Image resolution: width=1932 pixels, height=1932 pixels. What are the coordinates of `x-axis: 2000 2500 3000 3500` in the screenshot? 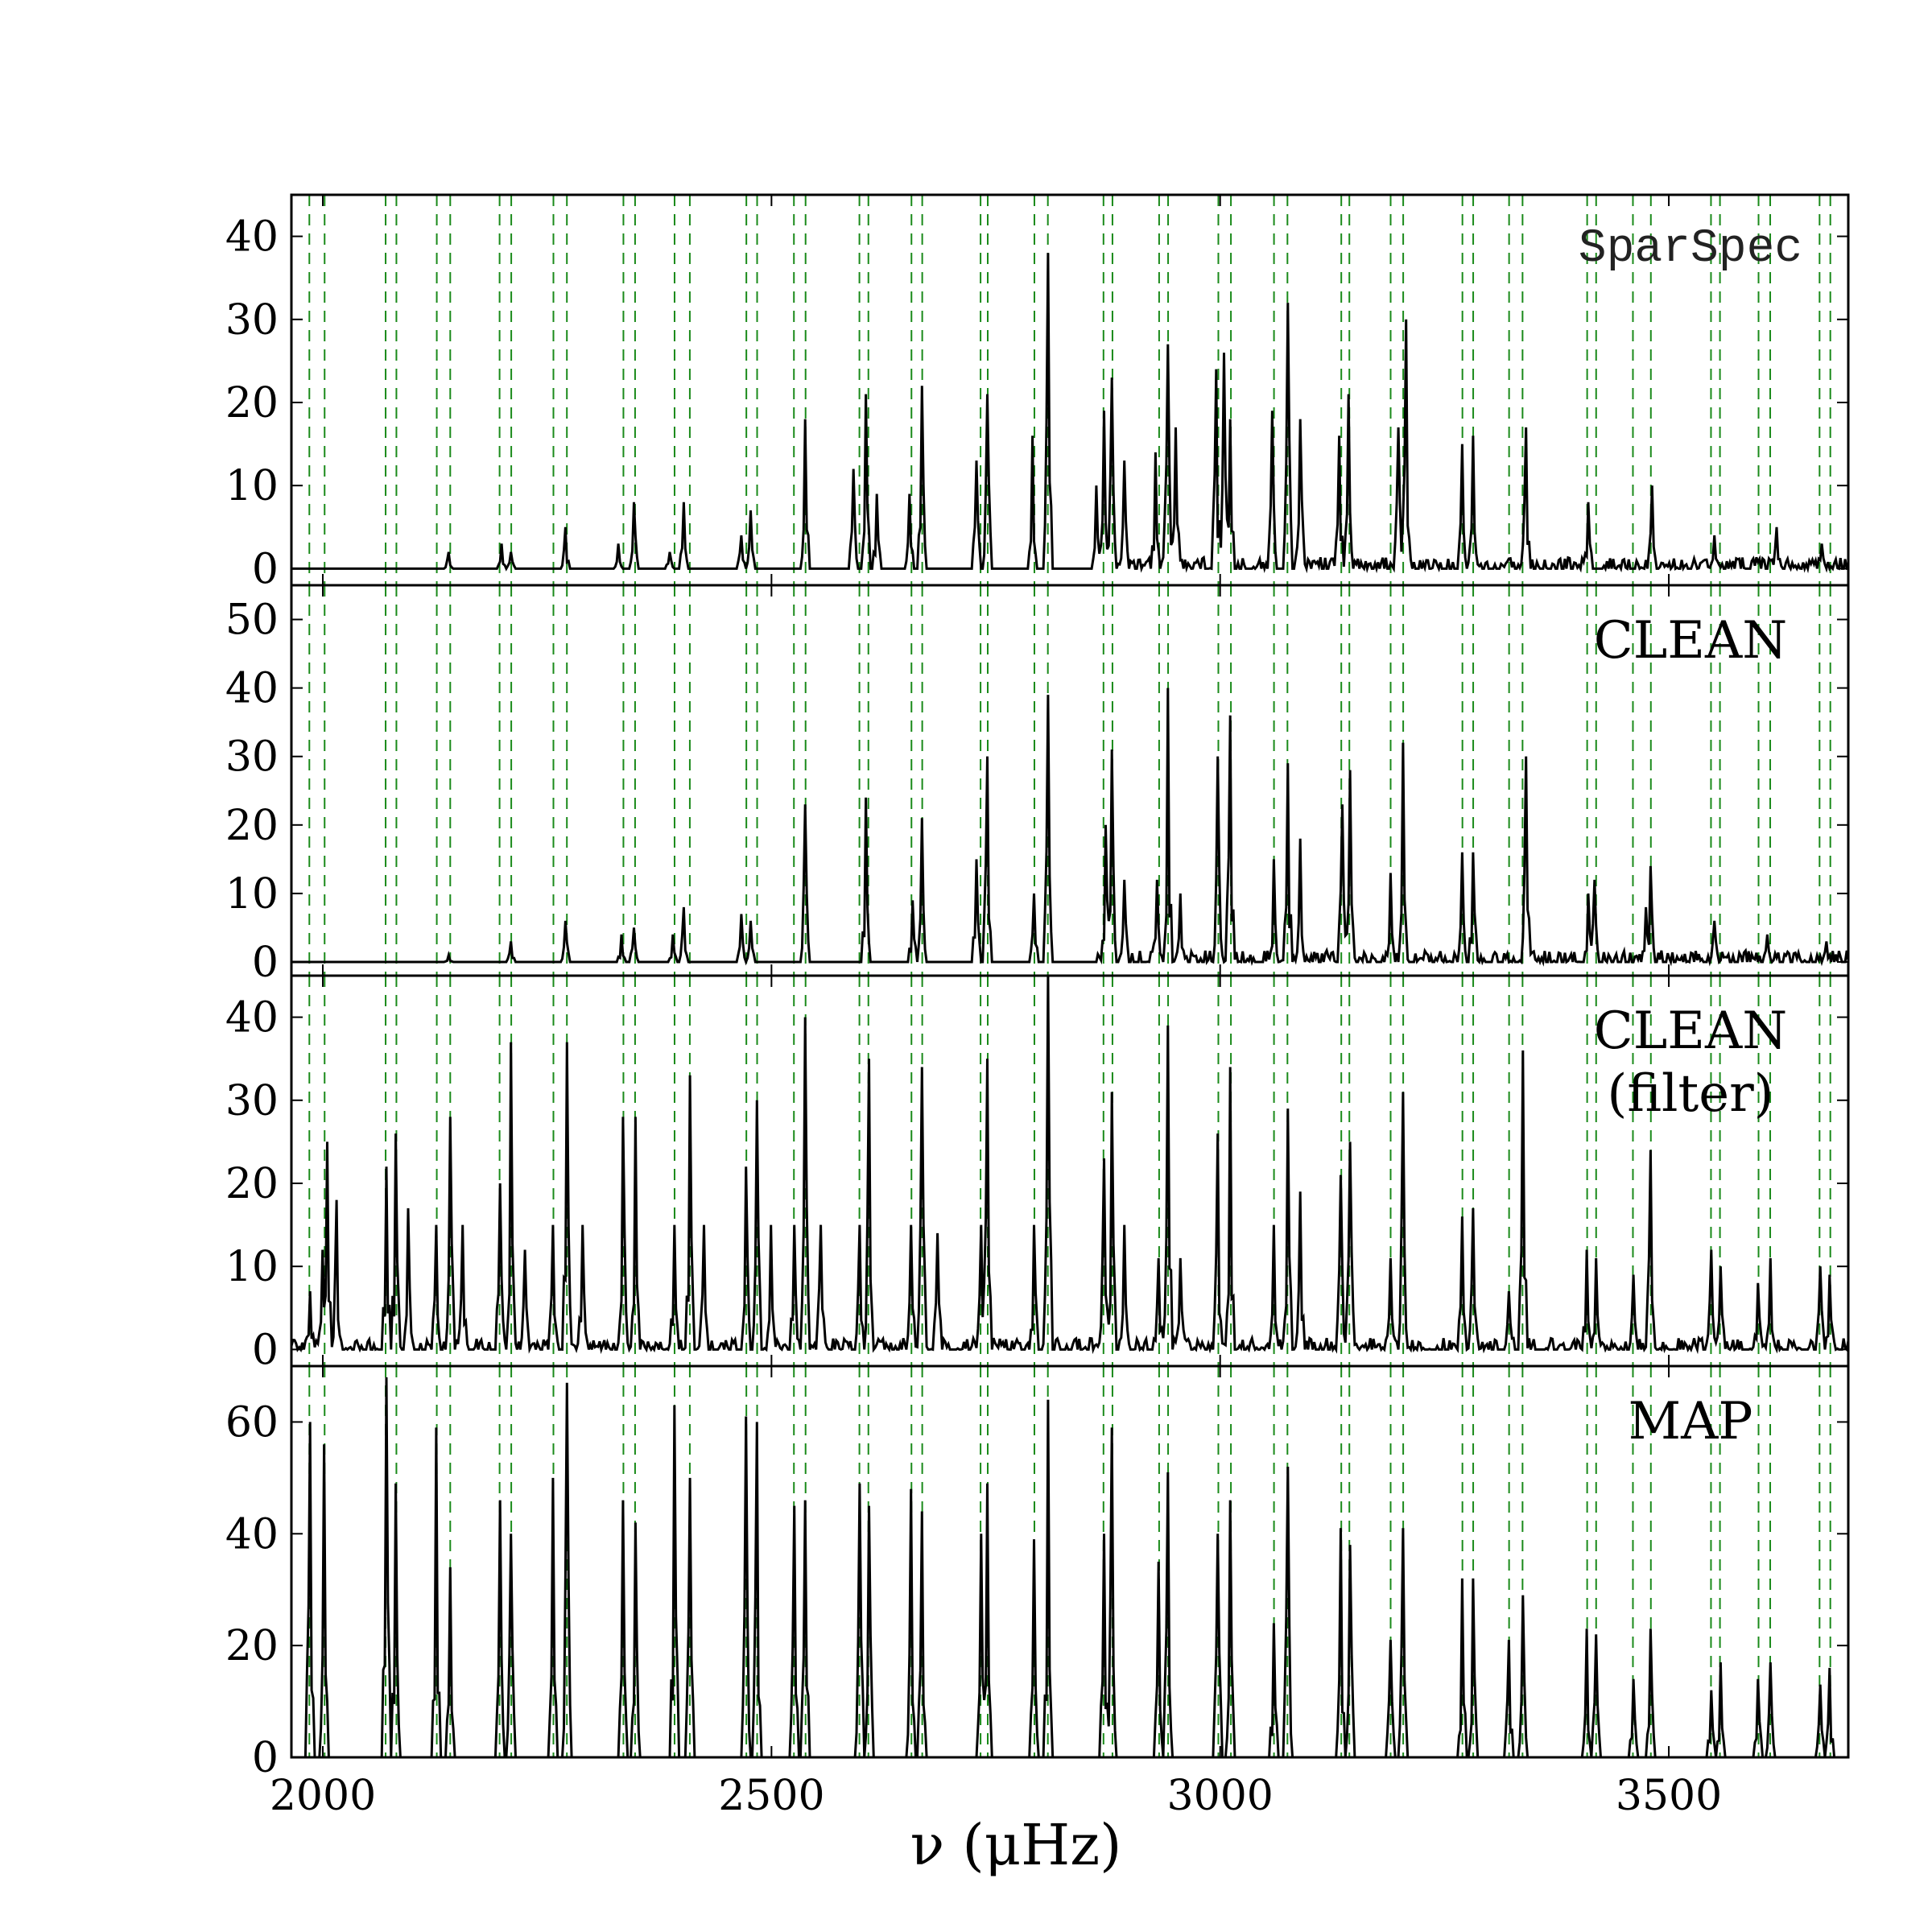 It's located at (996, 1796).